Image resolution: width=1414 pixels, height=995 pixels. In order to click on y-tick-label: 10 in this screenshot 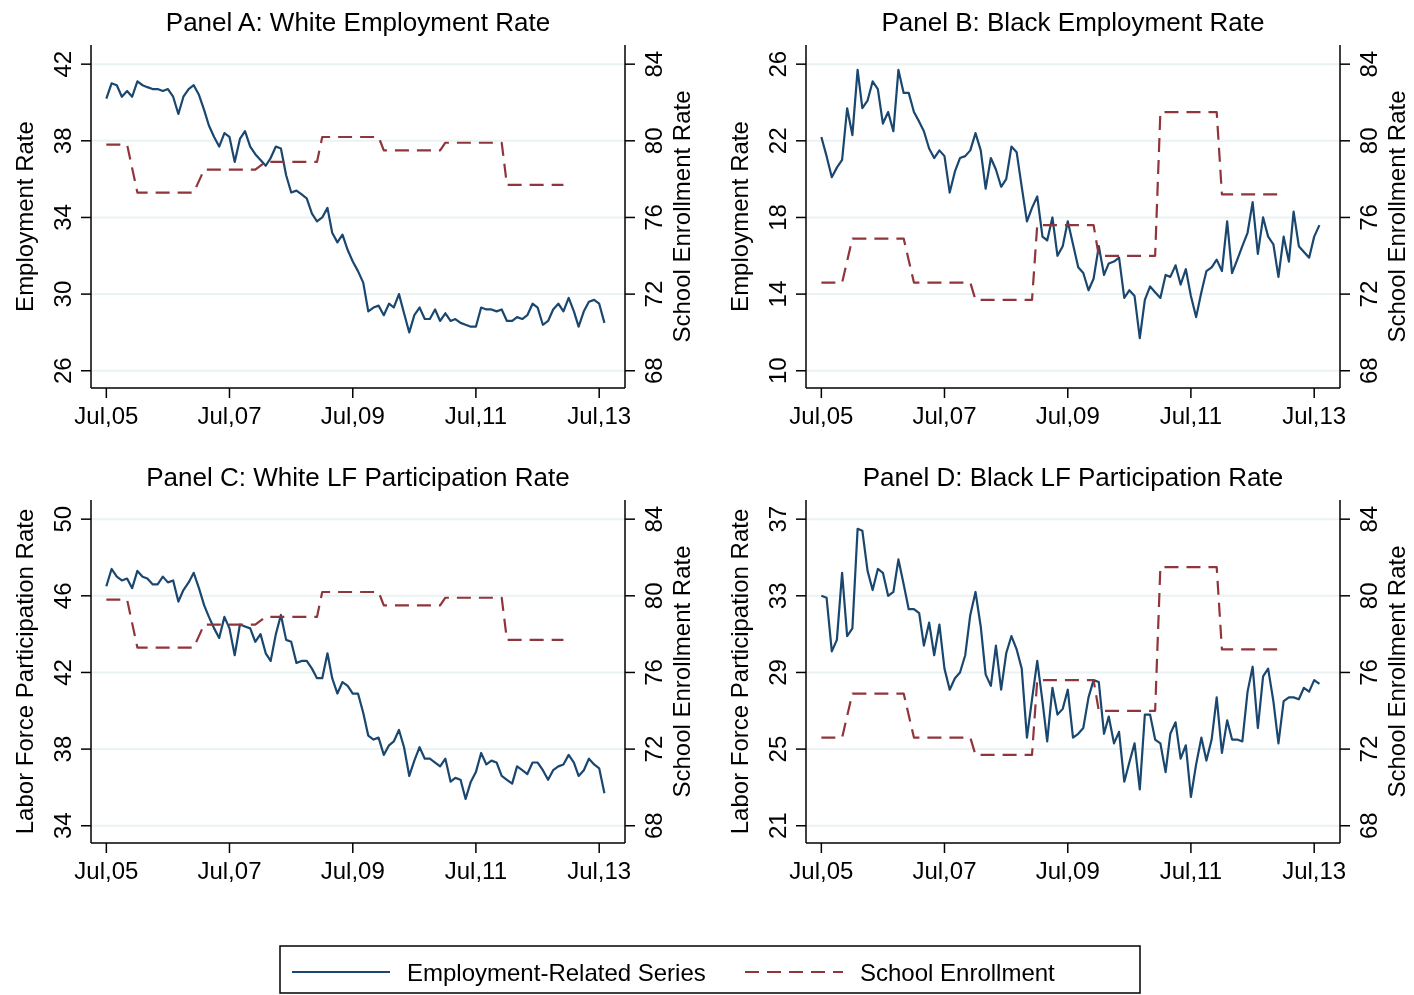, I will do `click(777, 371)`.